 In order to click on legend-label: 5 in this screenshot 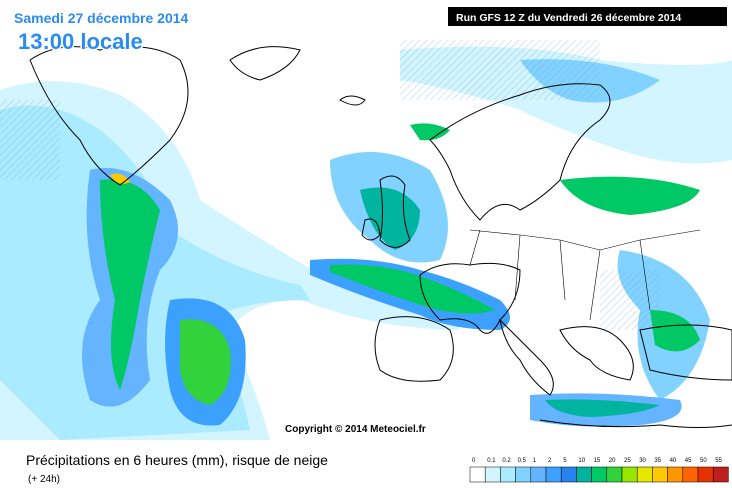, I will do `click(565, 461)`.